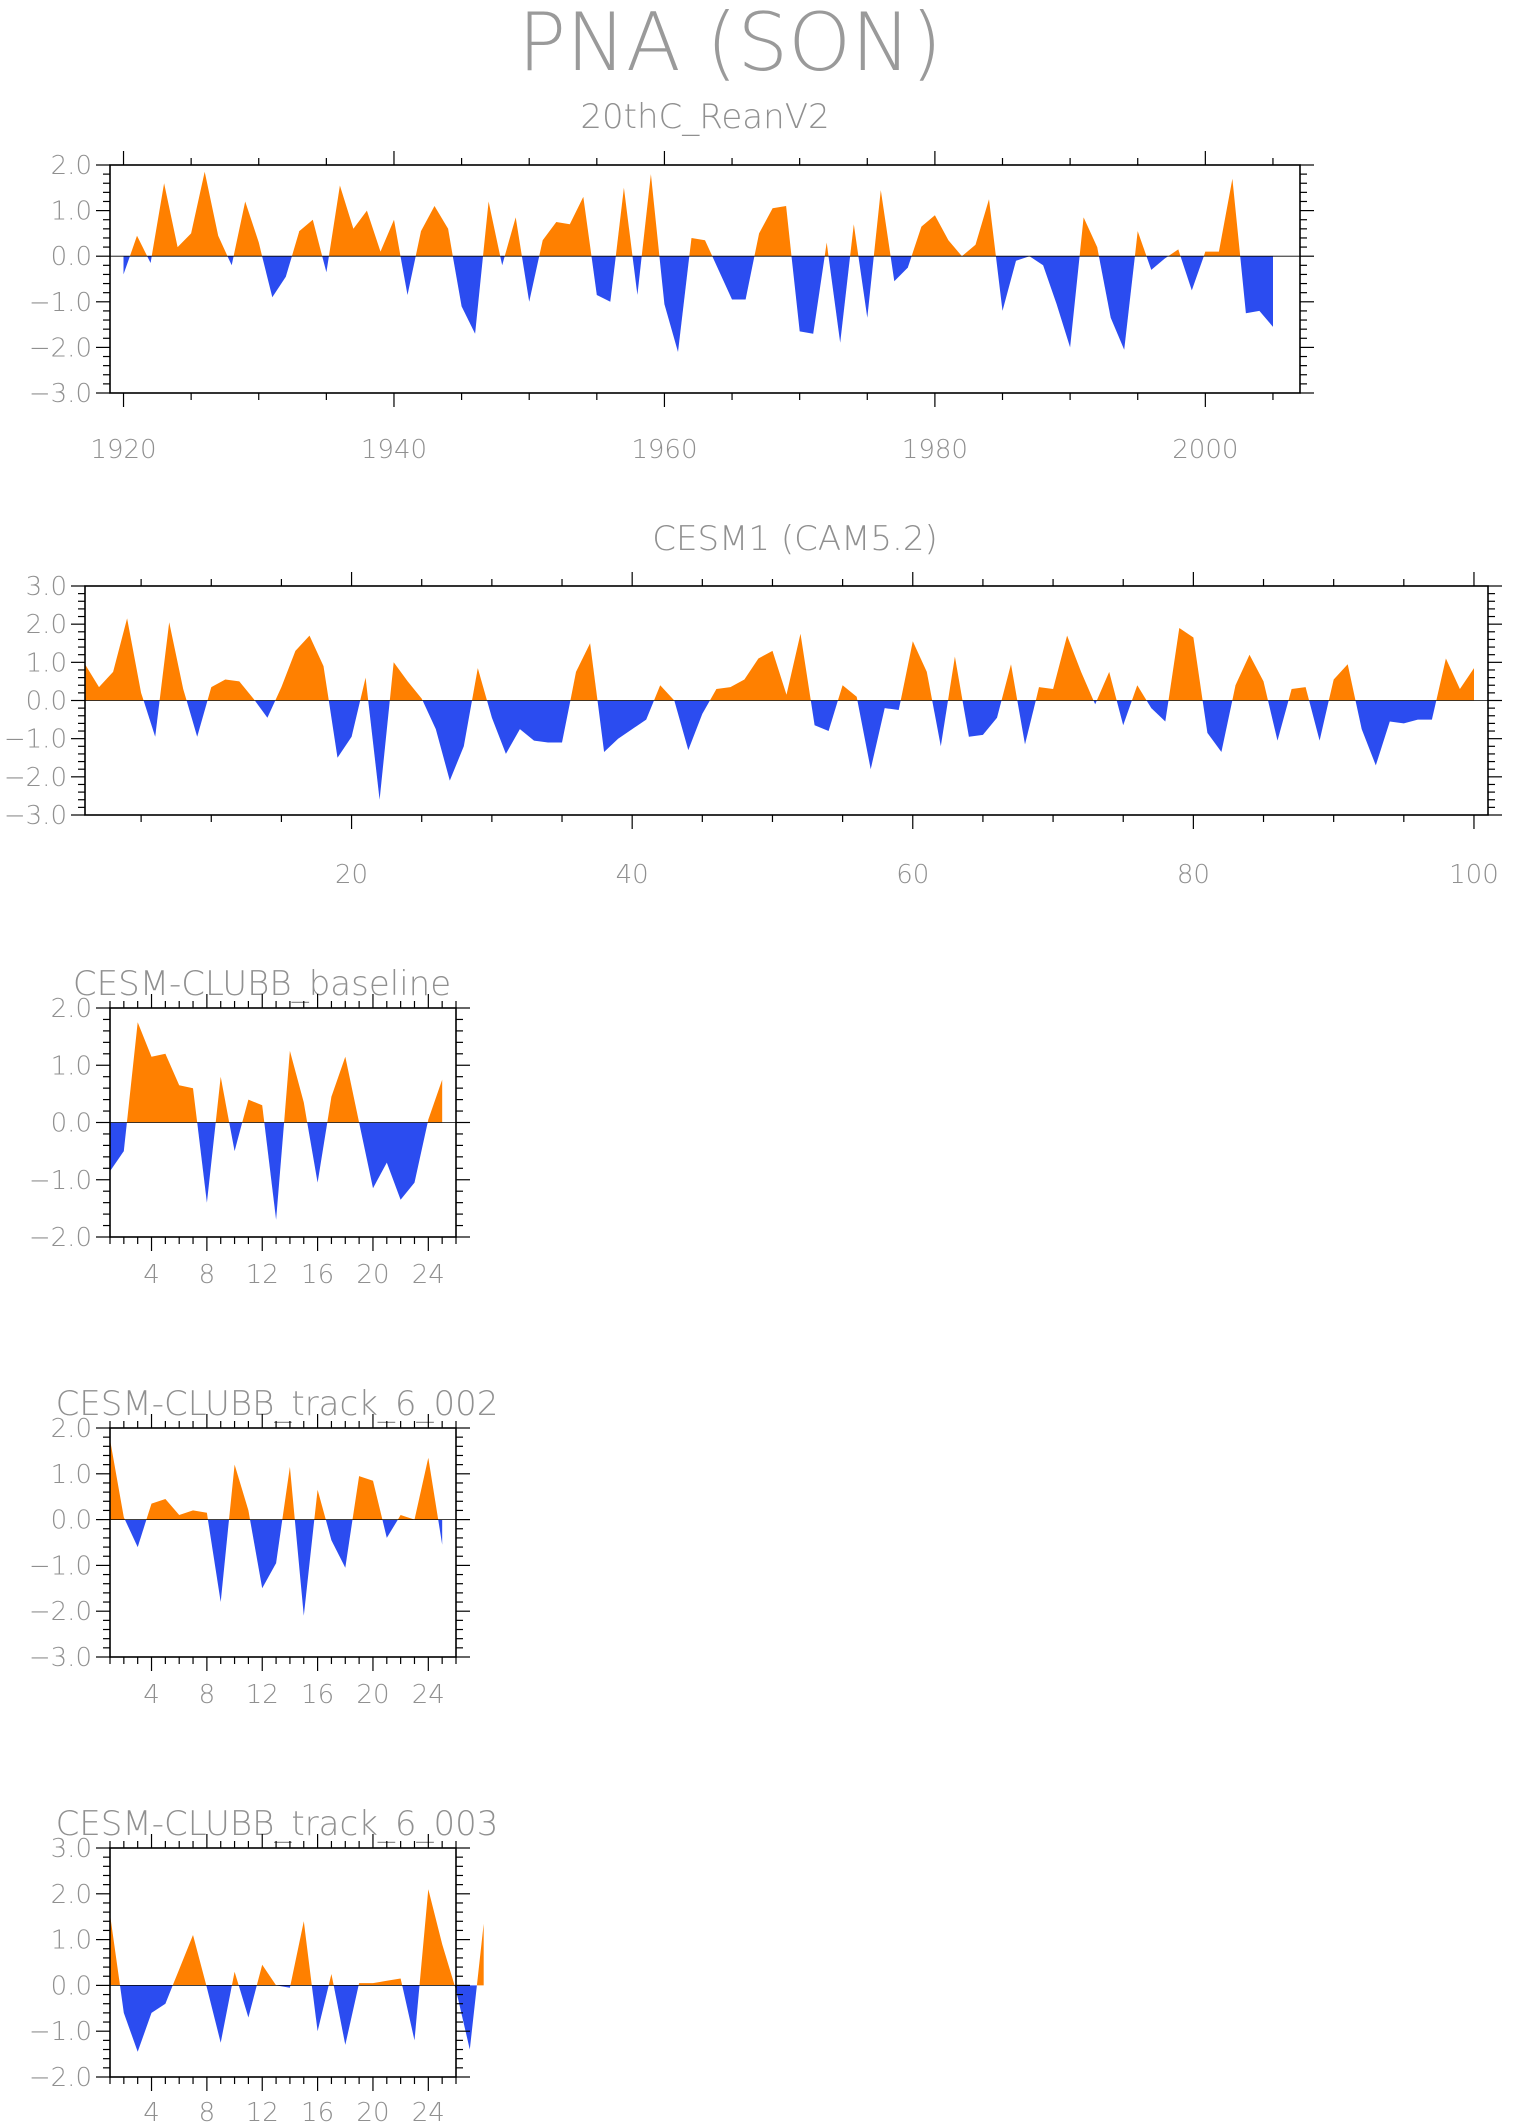 This screenshot has width=1519, height=2125. I want to click on y-tick-label: −3.0, so click(60, 394).